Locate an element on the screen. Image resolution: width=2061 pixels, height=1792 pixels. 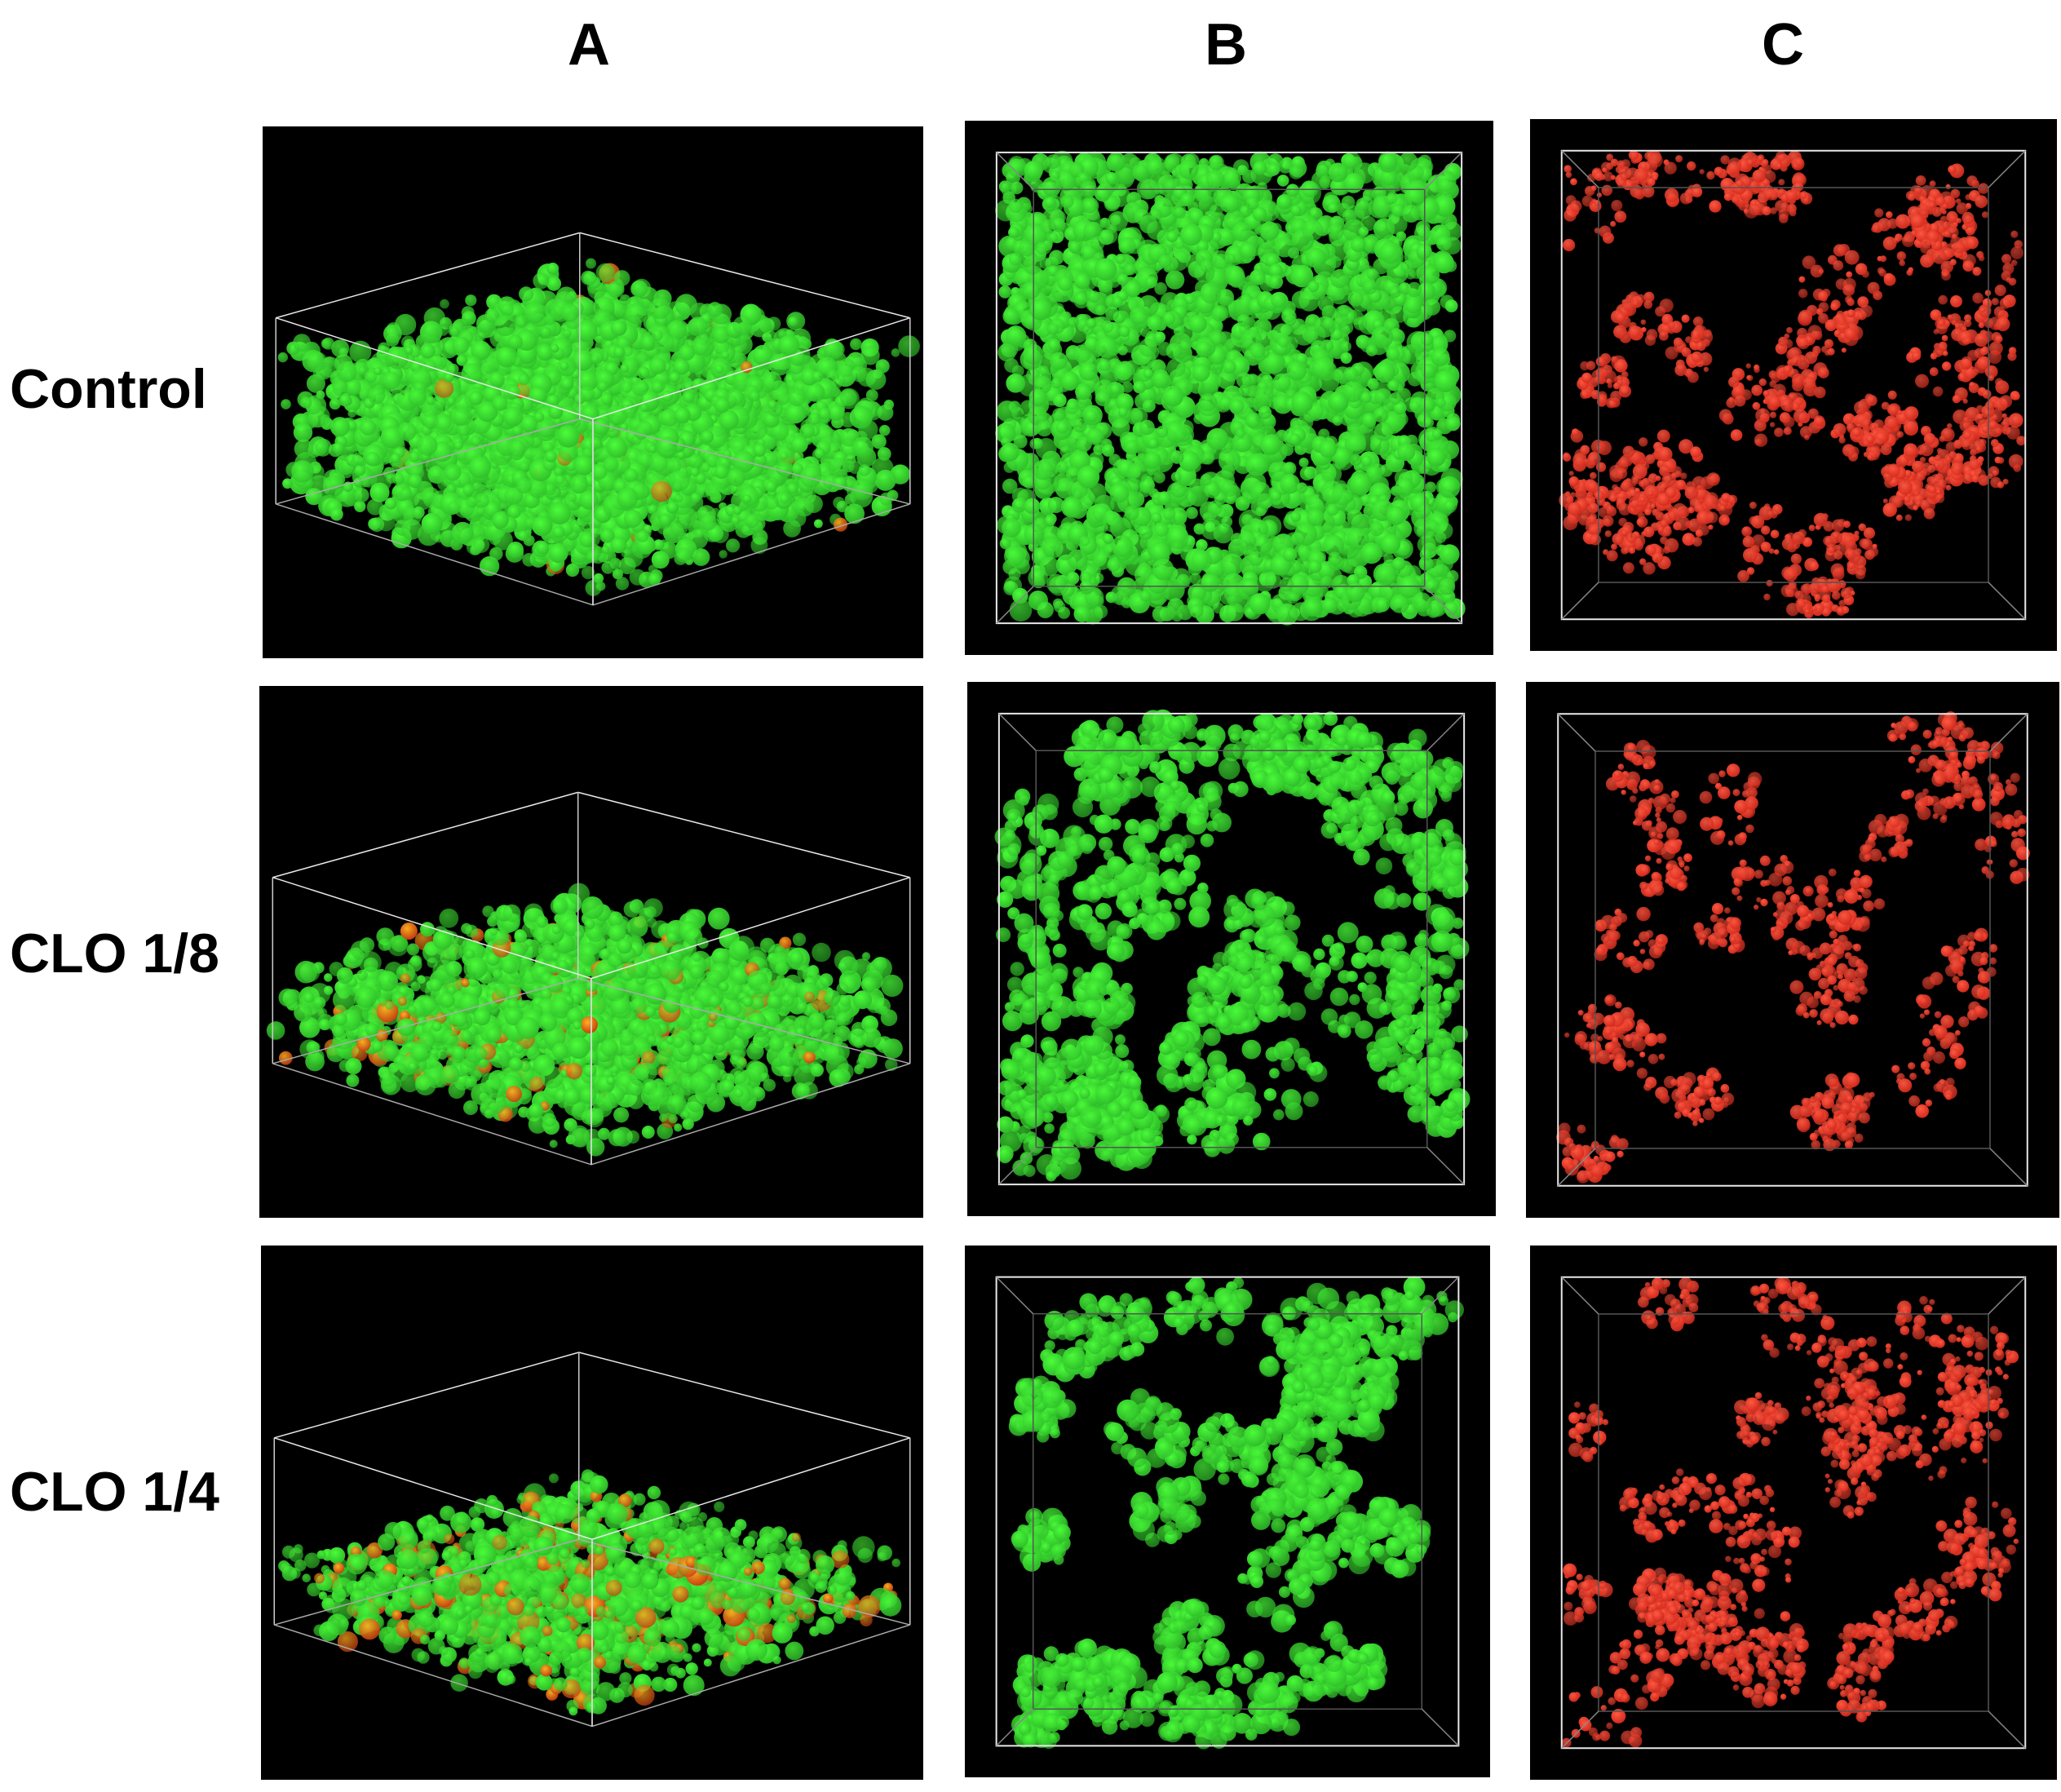
panel-clo-1-4-live is located at coordinates (1227, 1511).